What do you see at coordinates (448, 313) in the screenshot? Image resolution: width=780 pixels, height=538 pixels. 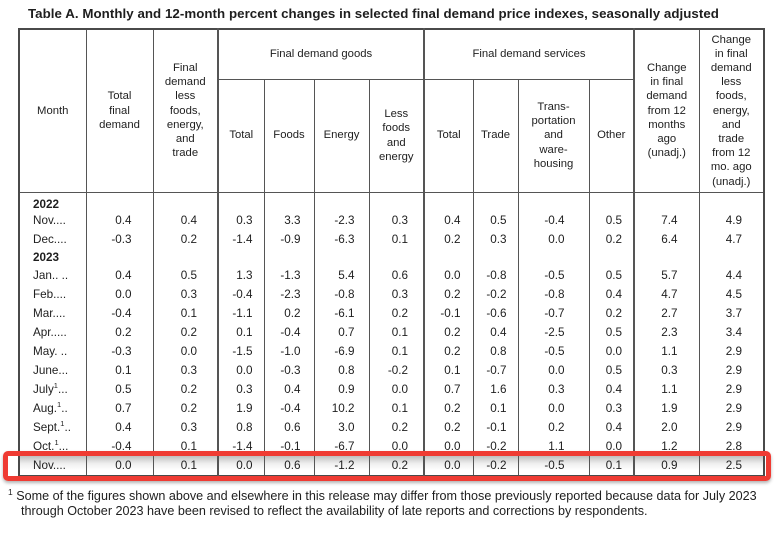 I see `value-cell: -0.1` at bounding box center [448, 313].